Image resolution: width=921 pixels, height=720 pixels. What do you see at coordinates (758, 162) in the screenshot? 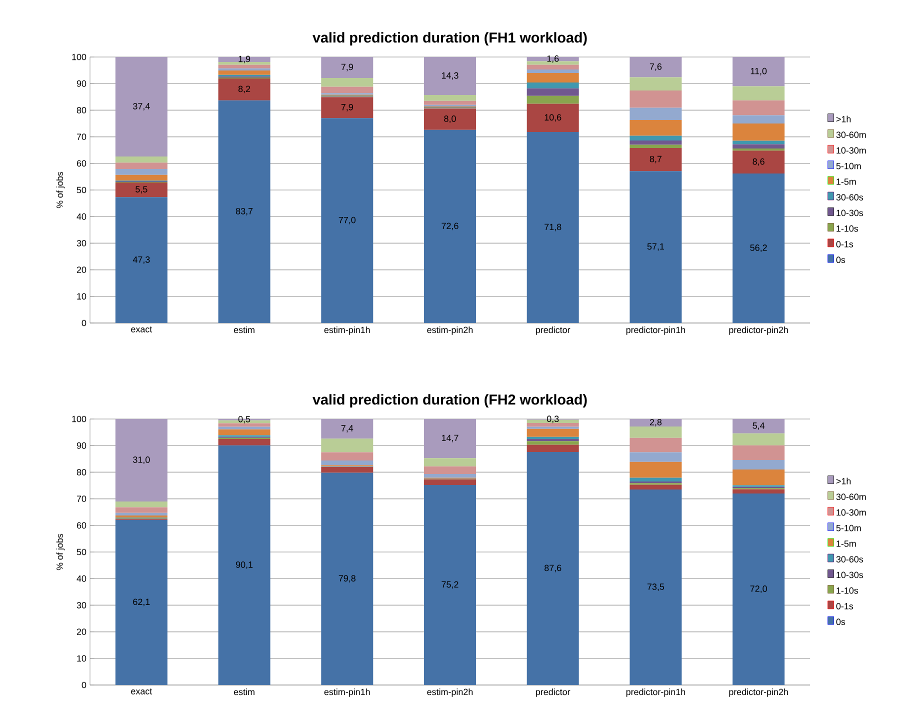
I see `data-label: 8,6` at bounding box center [758, 162].